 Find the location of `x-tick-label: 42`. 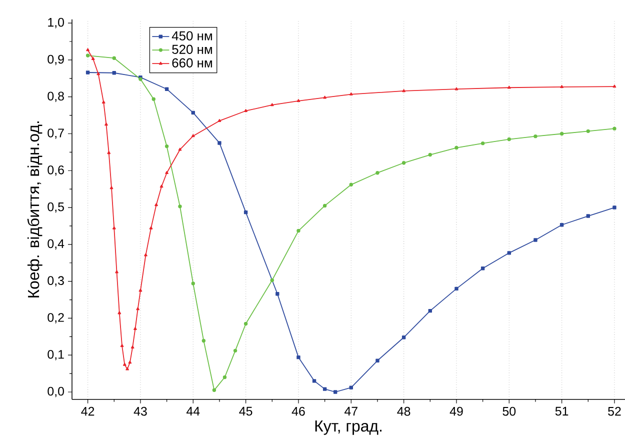

x-tick-label: 42 is located at coordinates (87, 411).